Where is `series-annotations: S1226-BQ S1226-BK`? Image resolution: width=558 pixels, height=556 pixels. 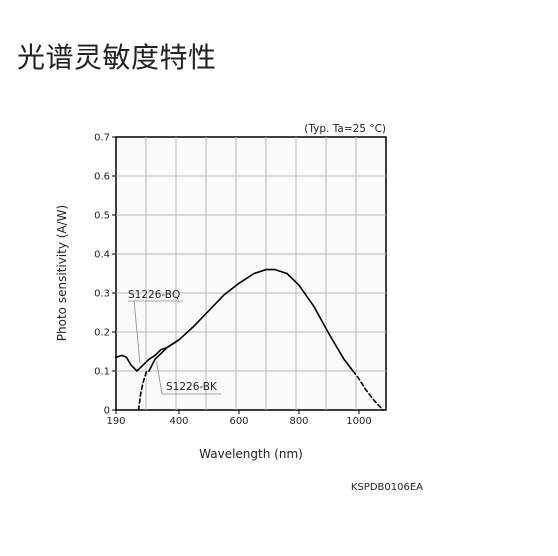 series-annotations: S1226-BQ S1226-BK is located at coordinates (174, 342).